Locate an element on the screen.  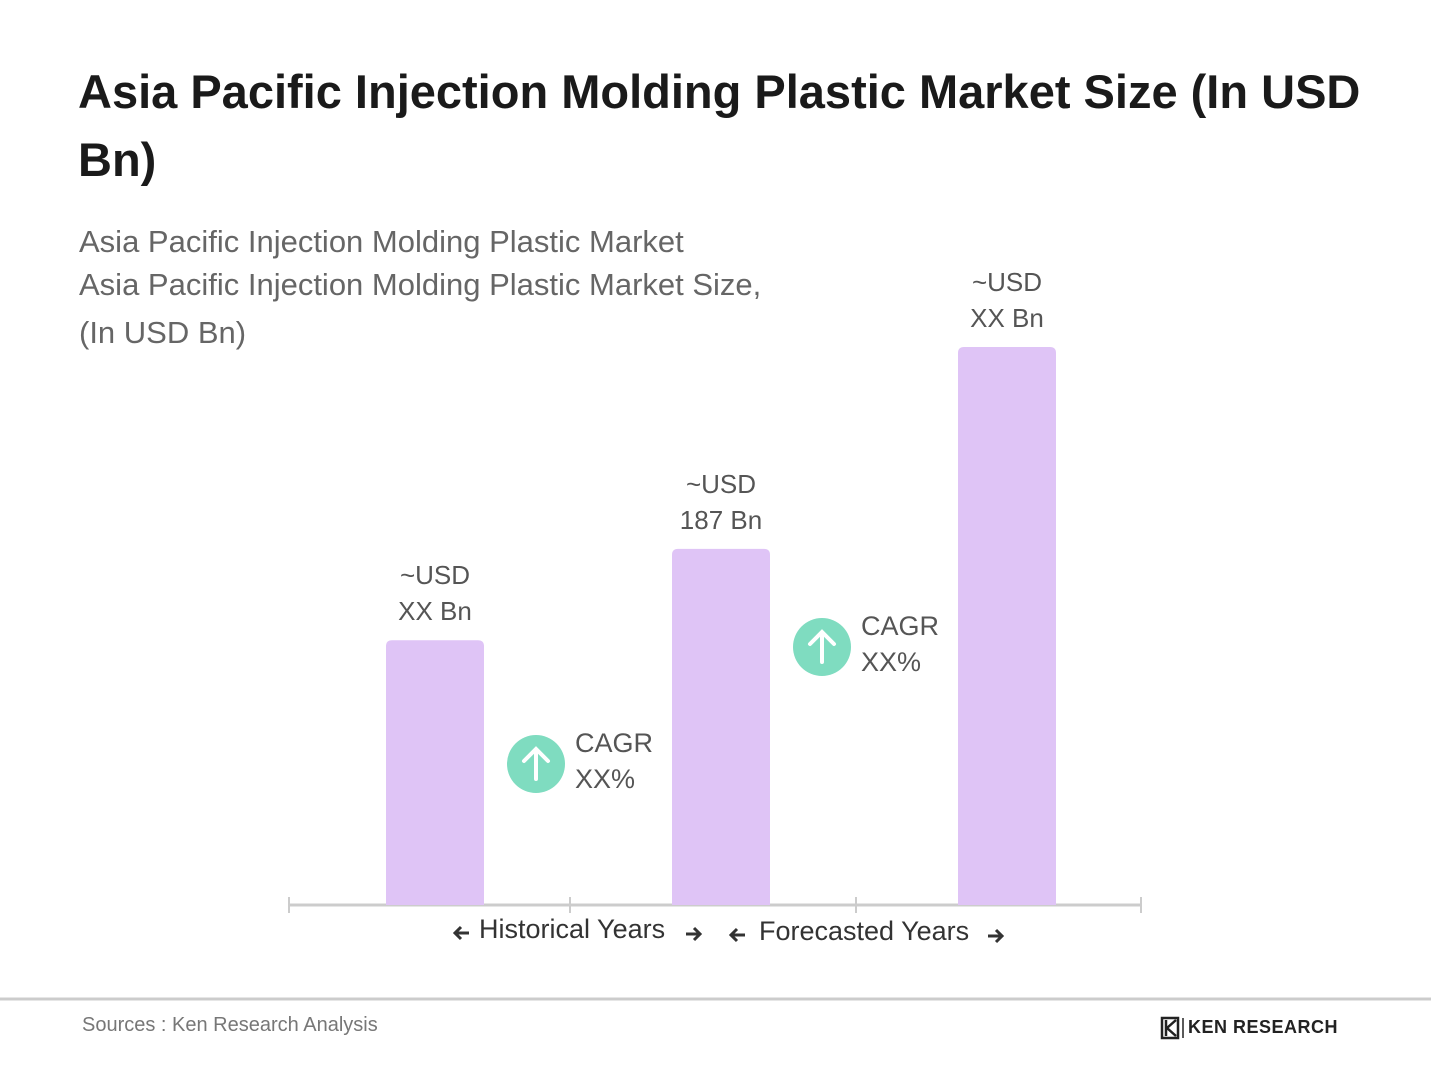
subtitle: (In USD Bn) is located at coordinates (163, 332).